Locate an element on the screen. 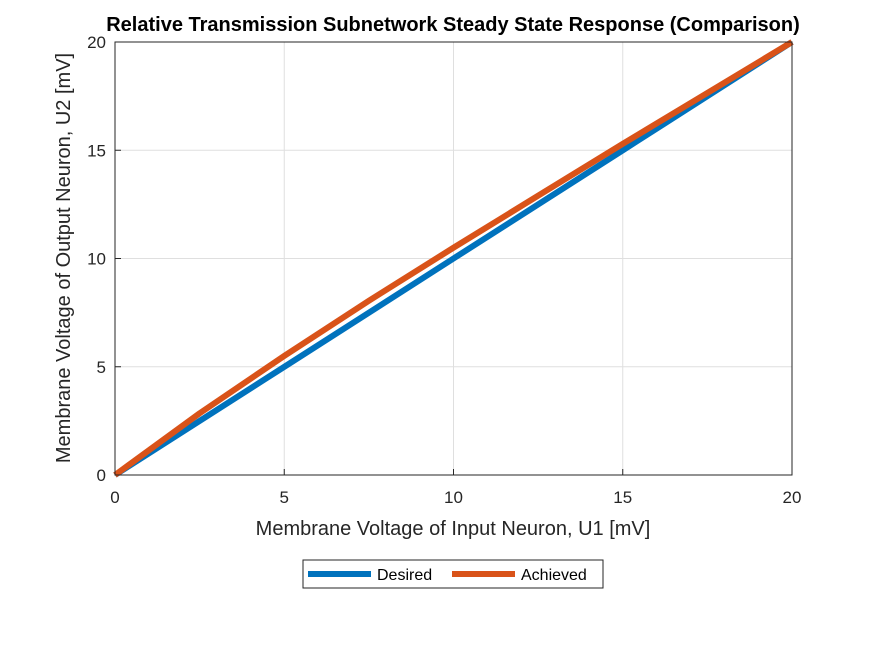 The width and height of the screenshot is (875, 661). legend: Desired Achieved is located at coordinates (453, 574).